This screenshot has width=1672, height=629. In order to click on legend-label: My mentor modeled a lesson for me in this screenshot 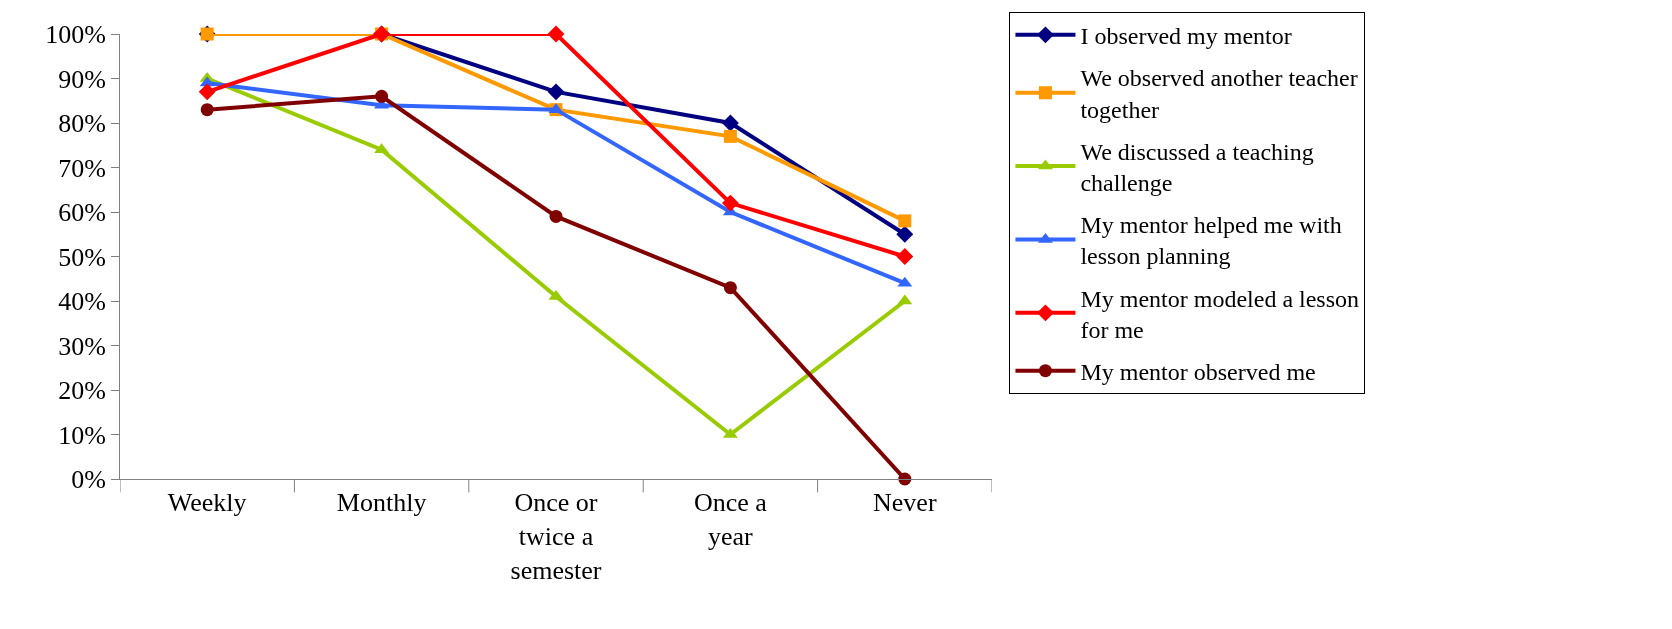, I will do `click(1220, 314)`.